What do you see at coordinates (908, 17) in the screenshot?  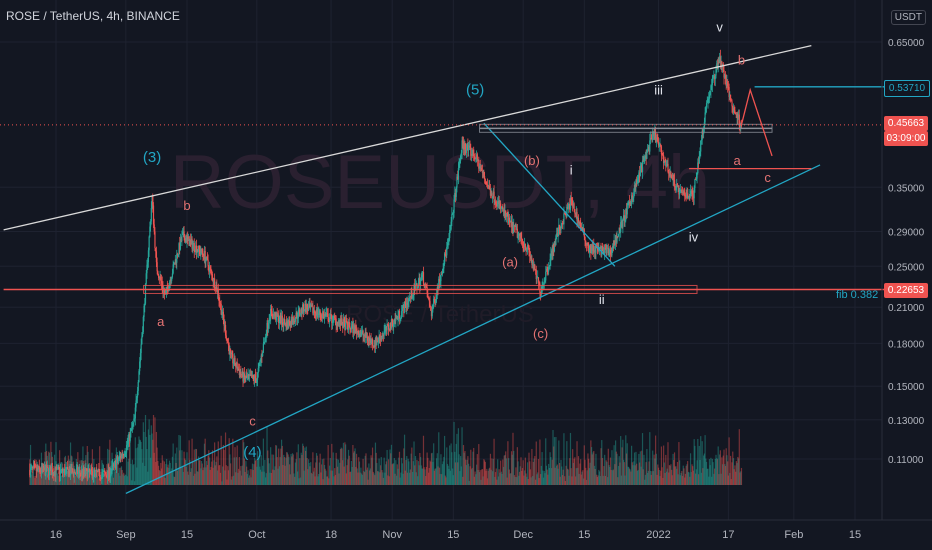 I see `currency-button: USDT` at bounding box center [908, 17].